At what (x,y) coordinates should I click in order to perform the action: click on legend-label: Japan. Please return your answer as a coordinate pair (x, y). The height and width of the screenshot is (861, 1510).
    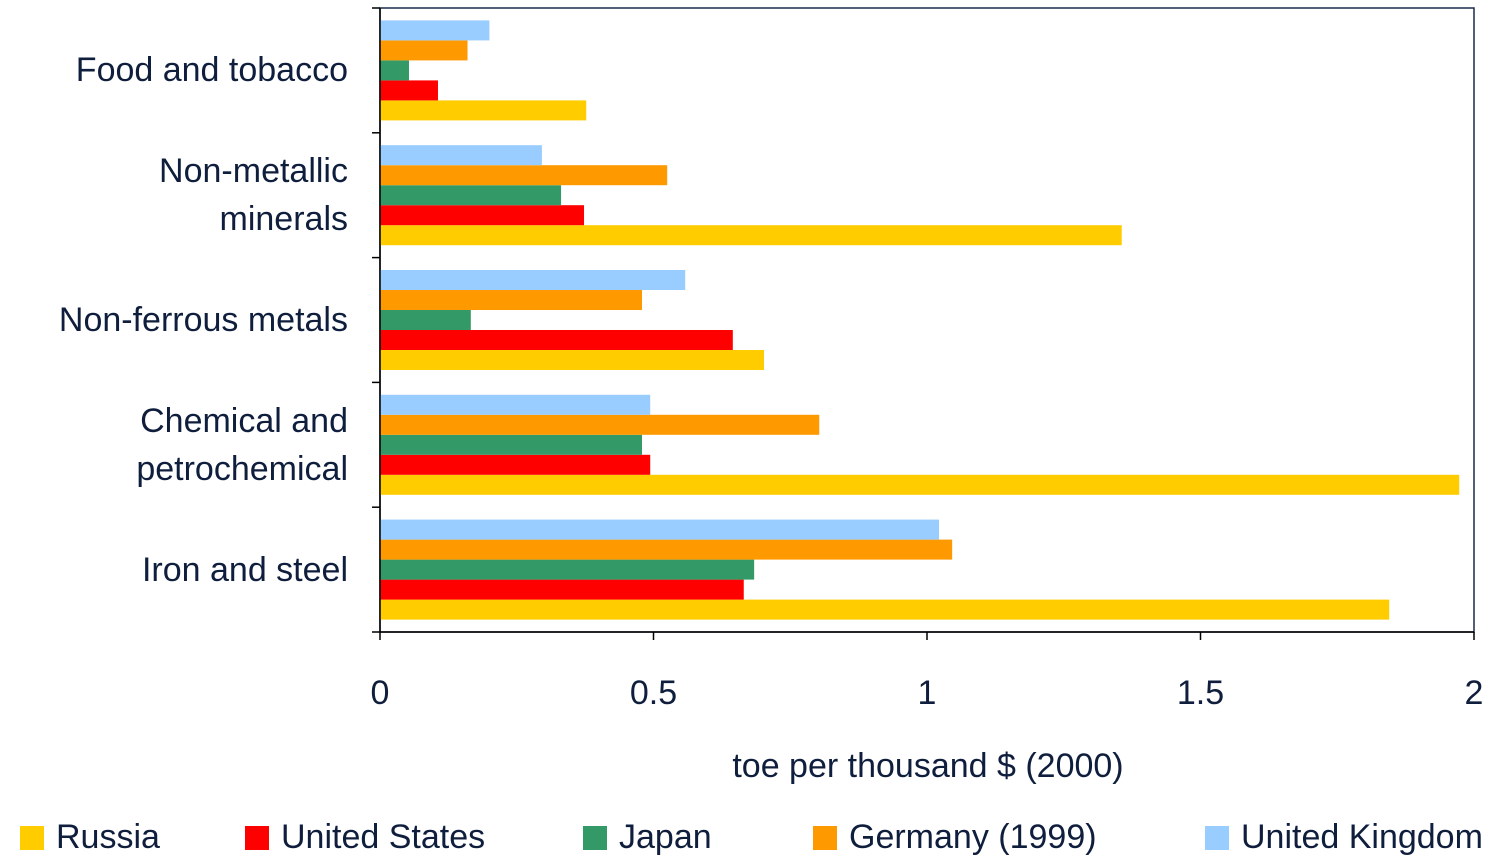
    Looking at the image, I should click on (665, 837).